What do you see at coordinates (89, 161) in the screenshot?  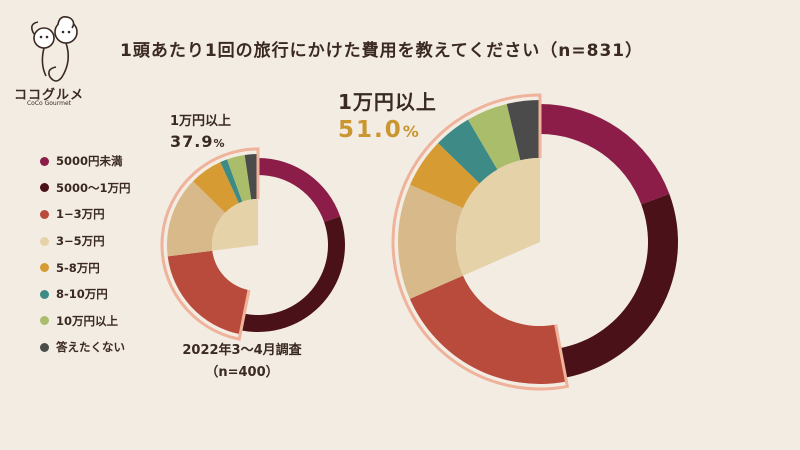 I see `legend-label: 5000円未満` at bounding box center [89, 161].